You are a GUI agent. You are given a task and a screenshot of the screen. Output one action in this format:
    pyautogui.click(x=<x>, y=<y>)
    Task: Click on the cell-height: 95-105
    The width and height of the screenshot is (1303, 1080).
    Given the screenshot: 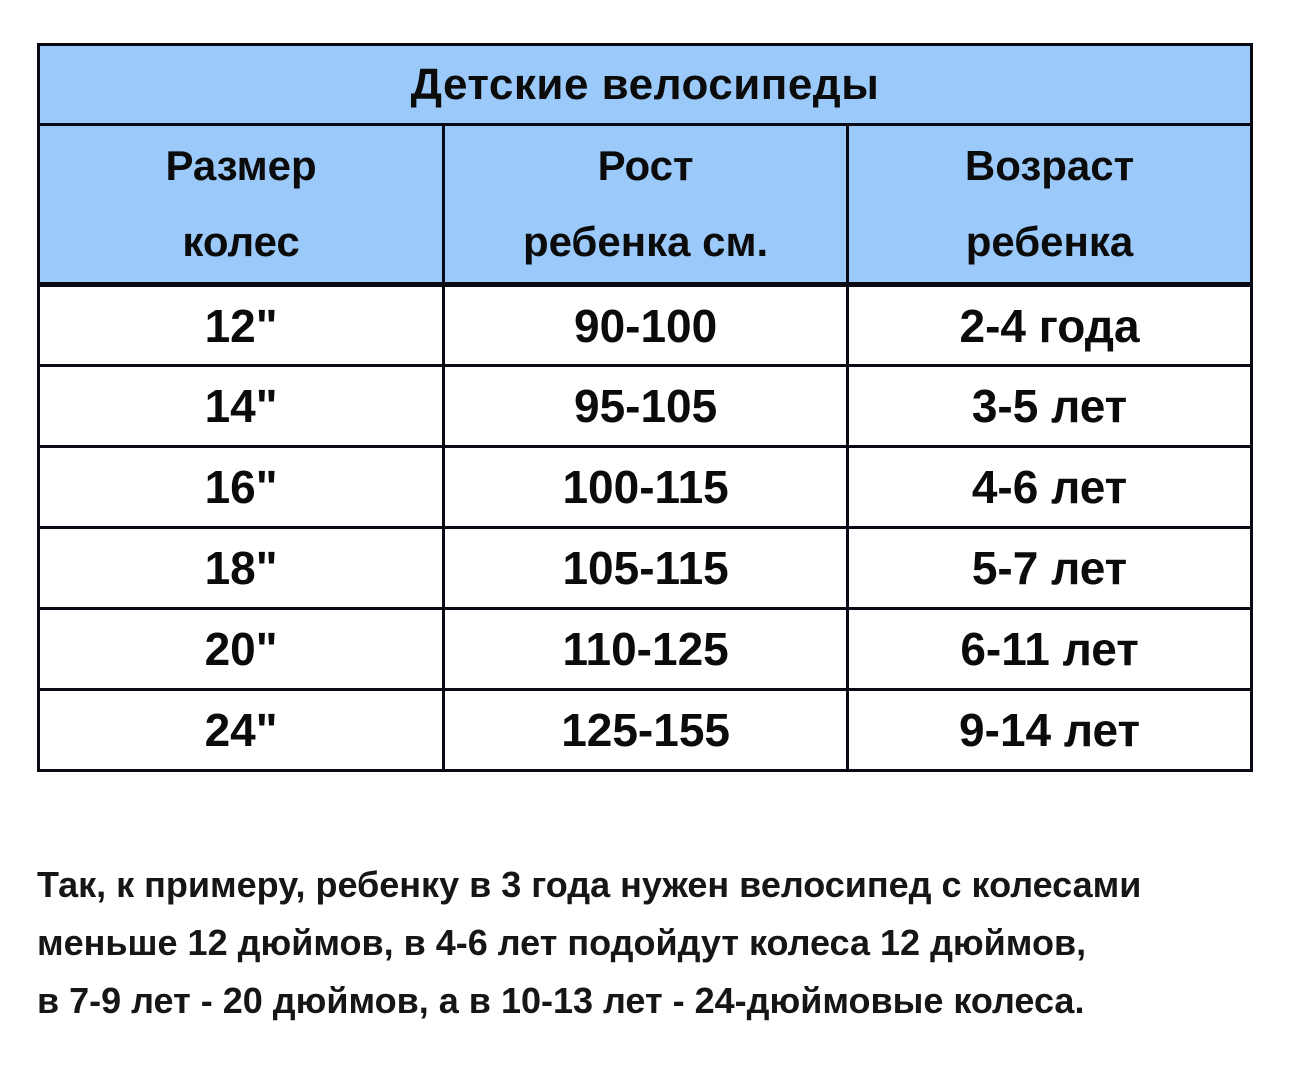 What is the action you would take?
    pyautogui.click(x=646, y=406)
    